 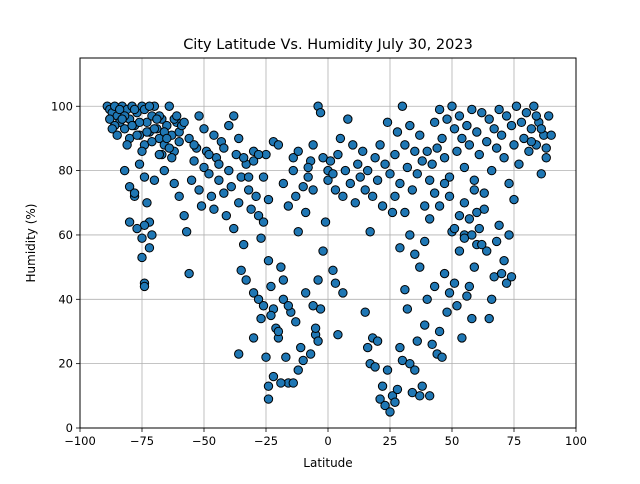 What do you see at coordinates (31, 243) in the screenshot?
I see `y-axis-label: Humidity (%)` at bounding box center [31, 243].